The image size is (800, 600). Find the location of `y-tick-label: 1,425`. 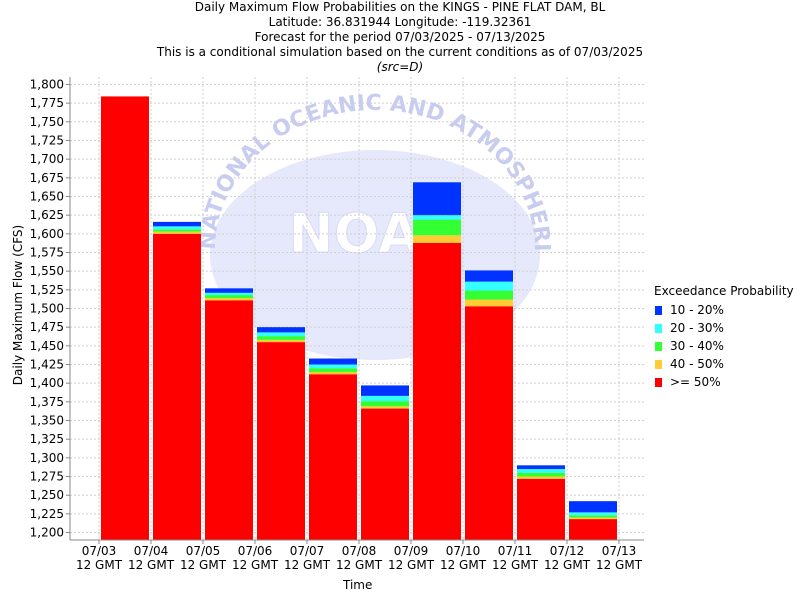

y-tick-label: 1,425 is located at coordinates (47, 365).